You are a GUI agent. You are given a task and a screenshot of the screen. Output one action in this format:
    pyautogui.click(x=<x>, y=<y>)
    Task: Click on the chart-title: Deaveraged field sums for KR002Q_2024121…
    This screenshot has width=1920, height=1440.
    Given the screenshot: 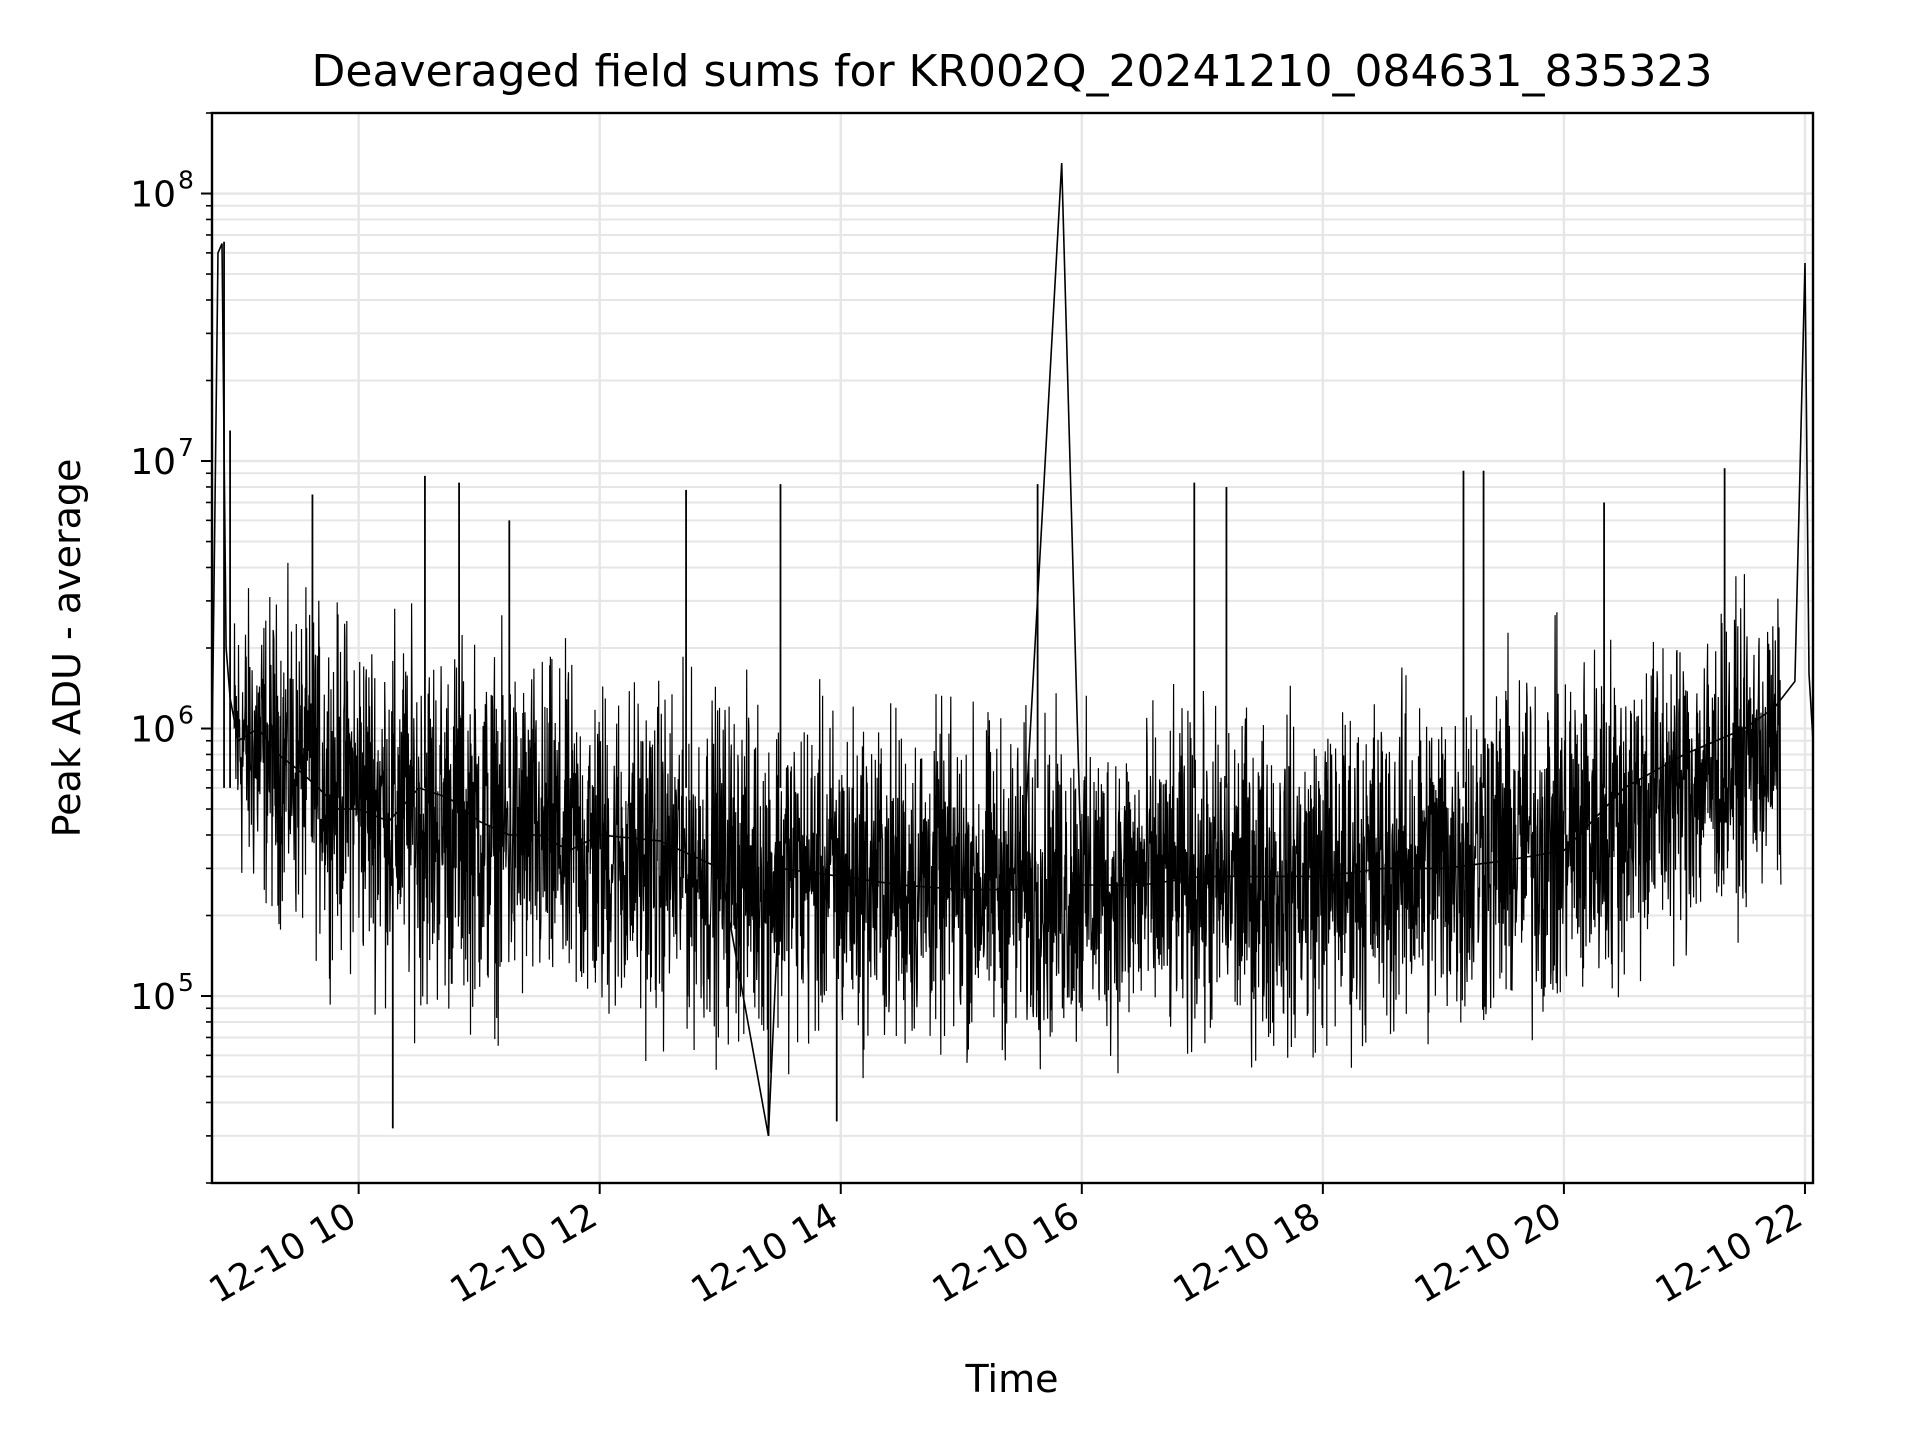 What is the action you would take?
    pyautogui.click(x=1012, y=71)
    